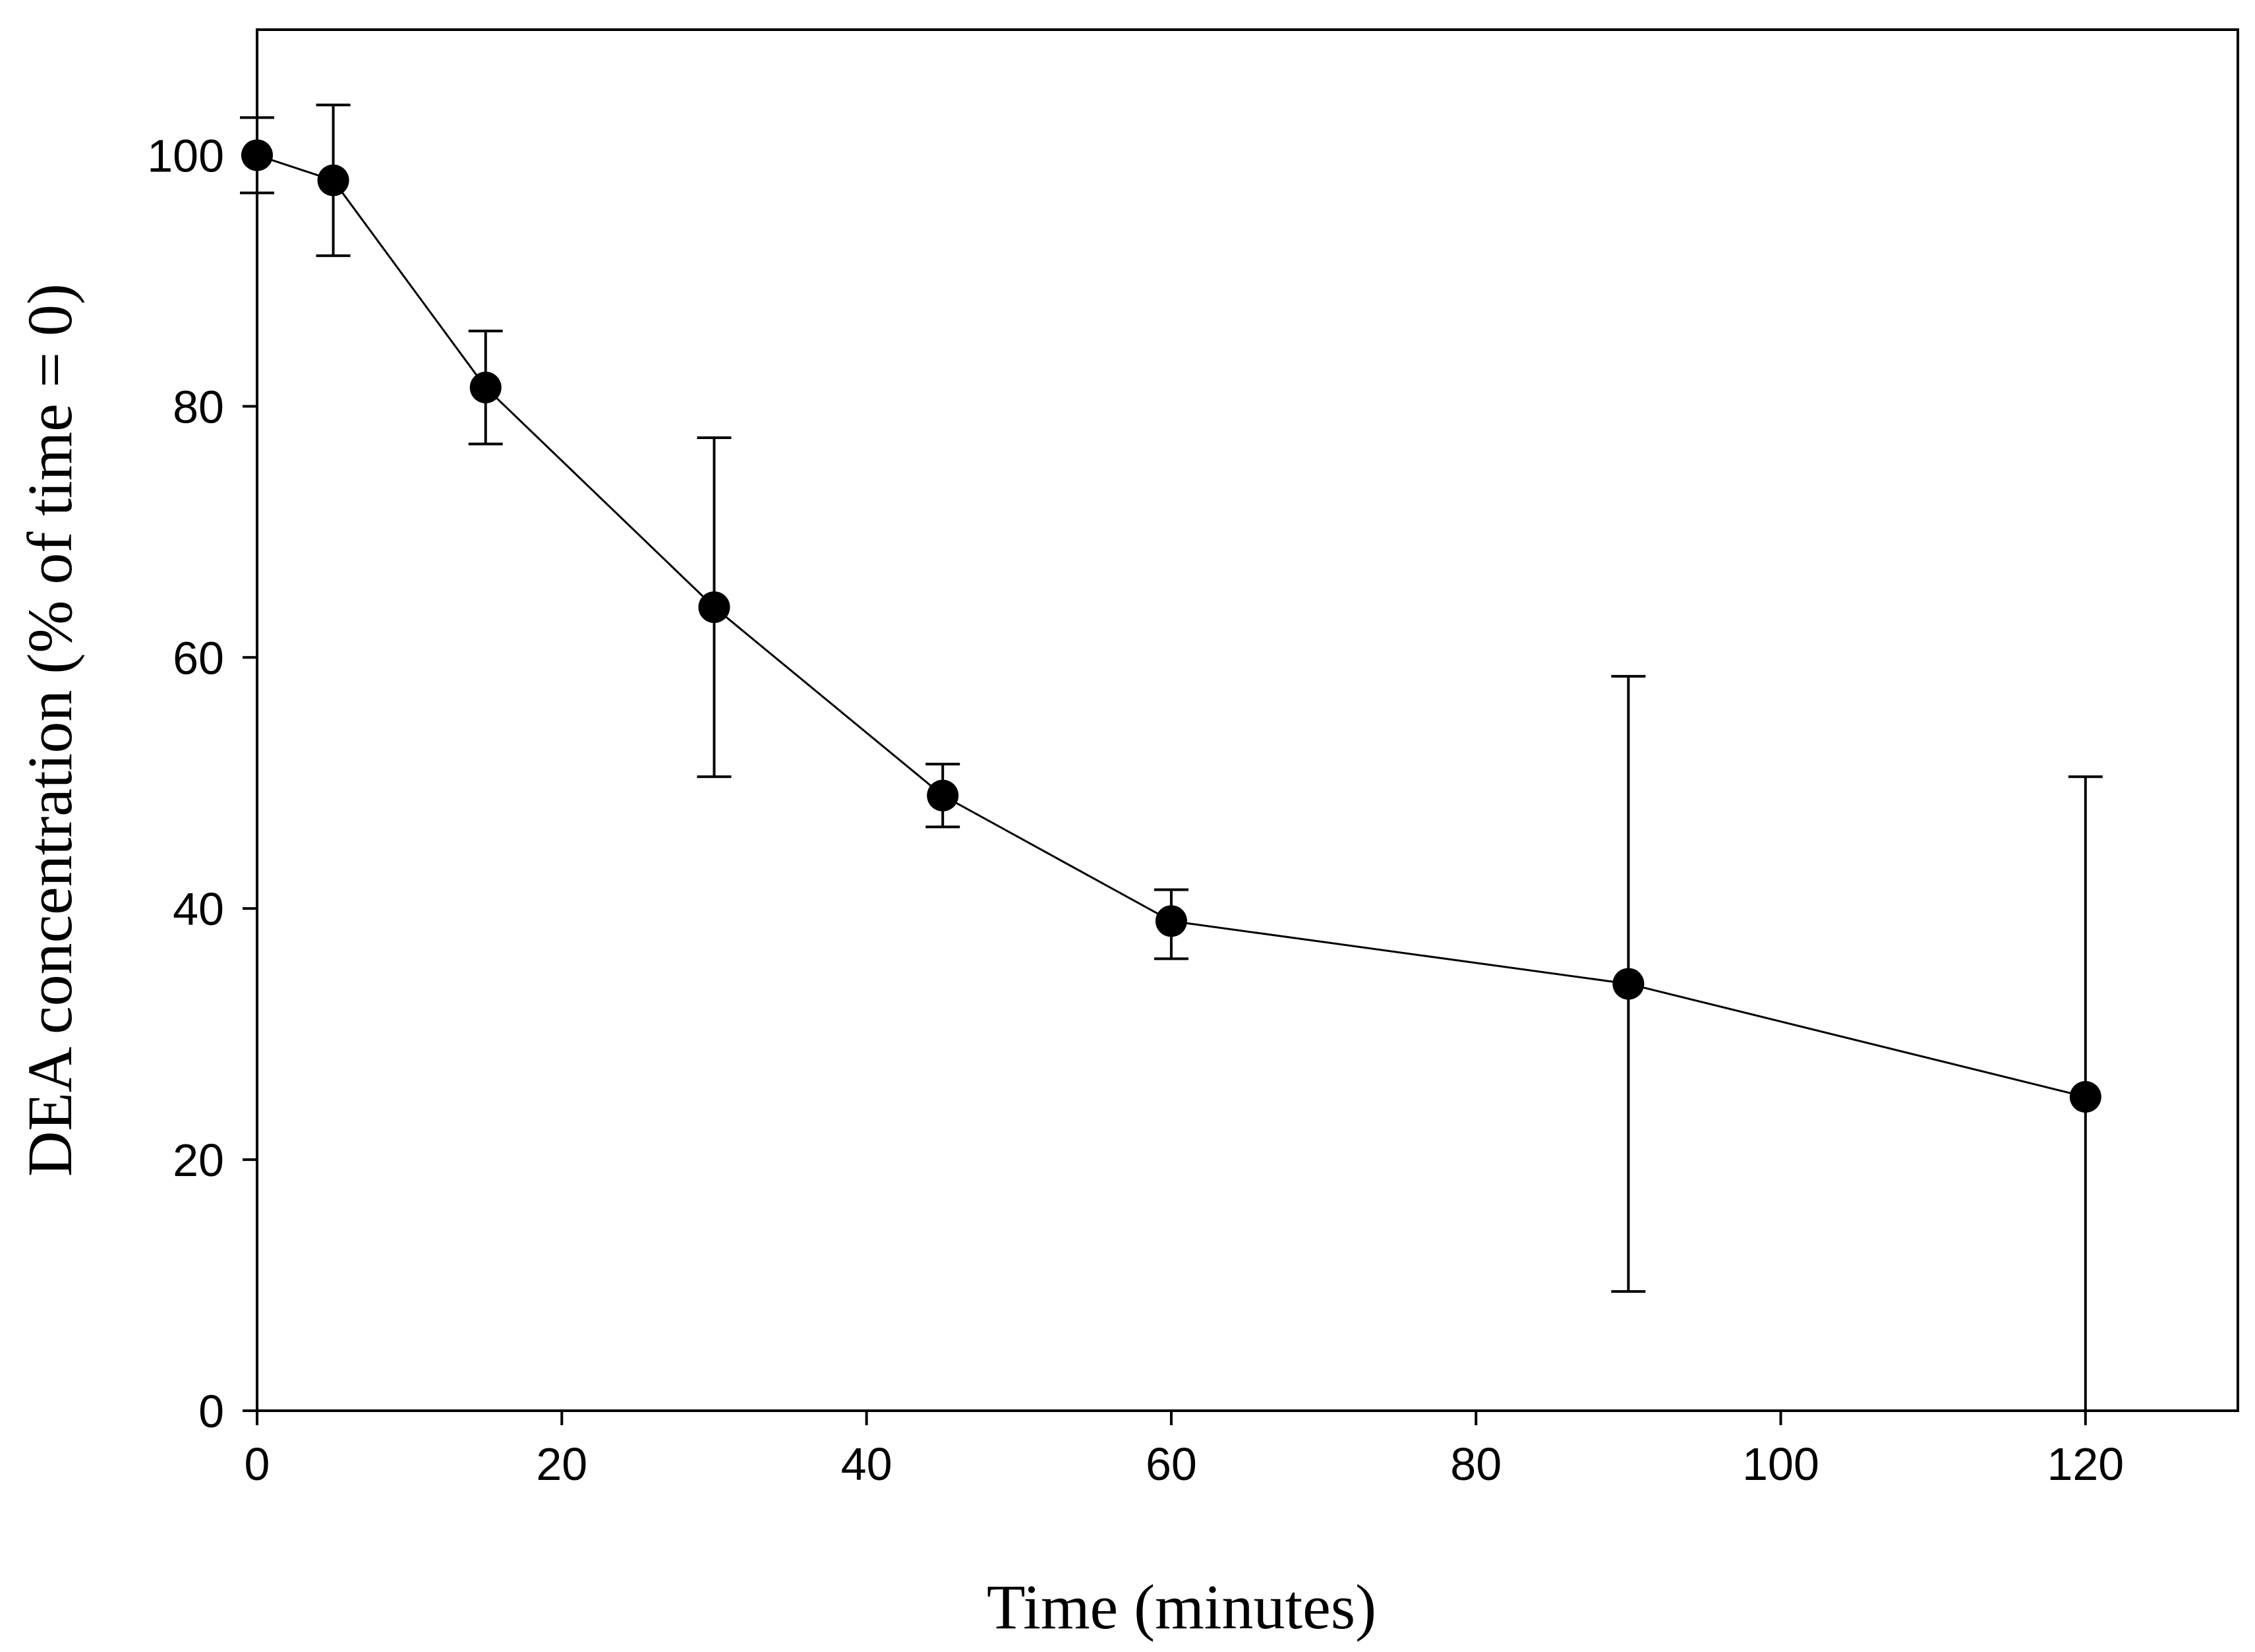  I want to click on y-tick-label: 60, so click(198, 658).